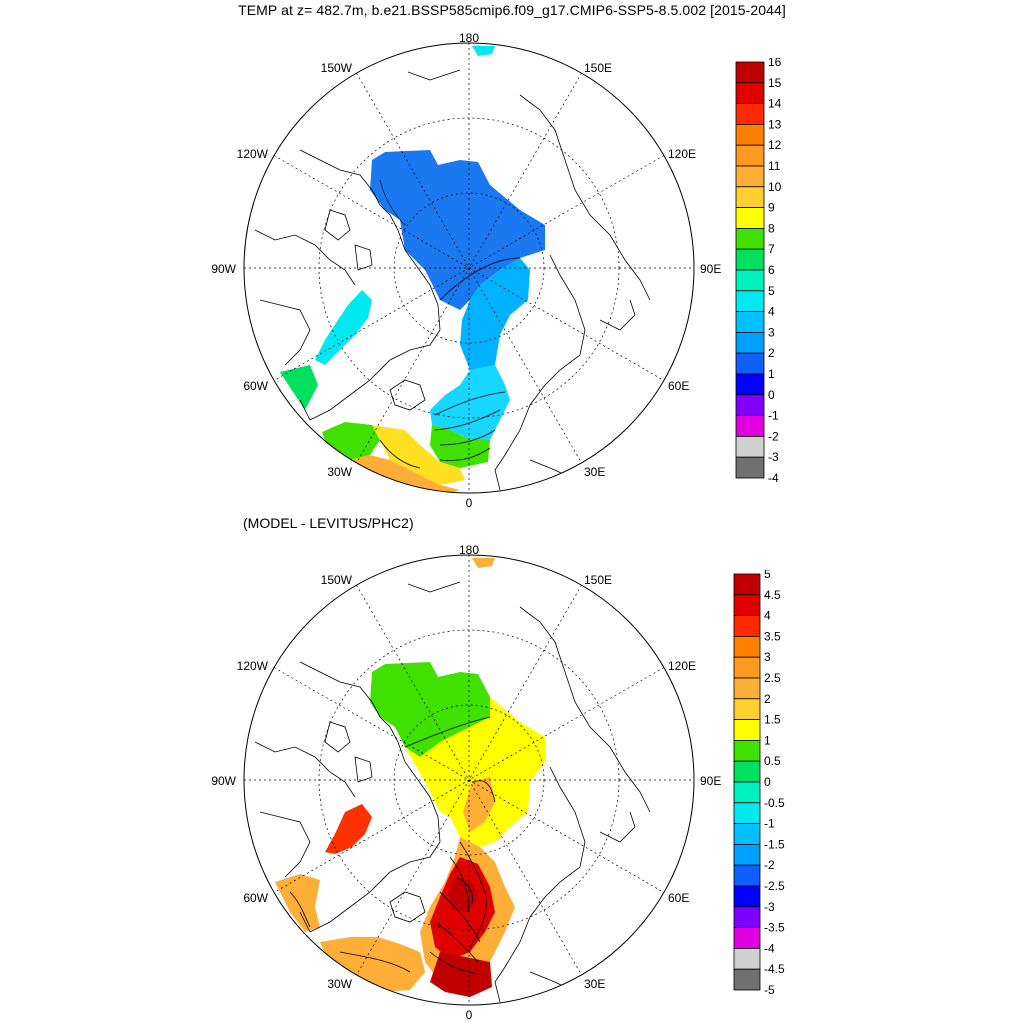 The image size is (1024, 1024). Describe the element at coordinates (495, 314) in the screenshot. I see `top-field-eurasian-basin` at that location.